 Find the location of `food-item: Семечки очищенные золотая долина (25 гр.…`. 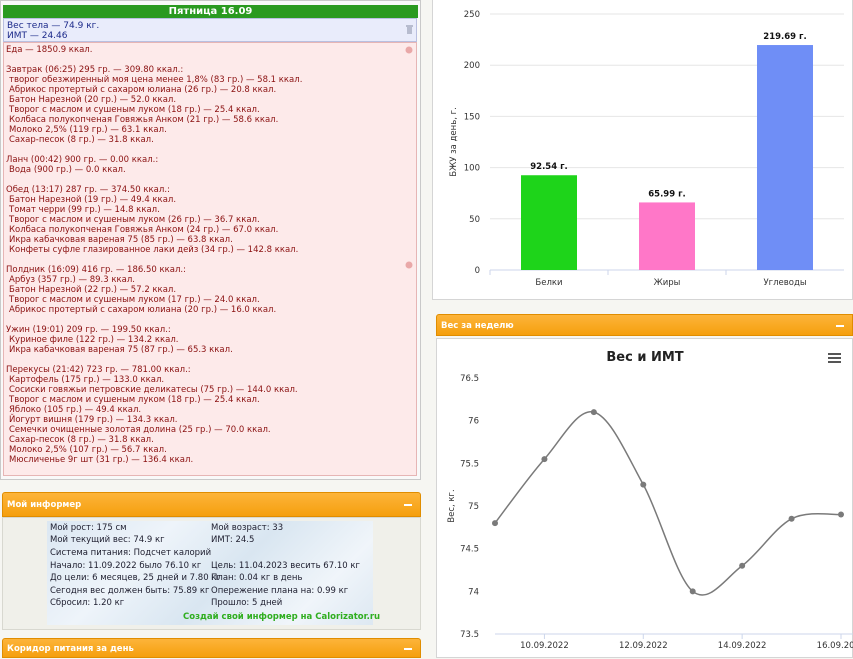

food-item: Семечки очищенные золотая долина (25 гр.… is located at coordinates (140, 430).